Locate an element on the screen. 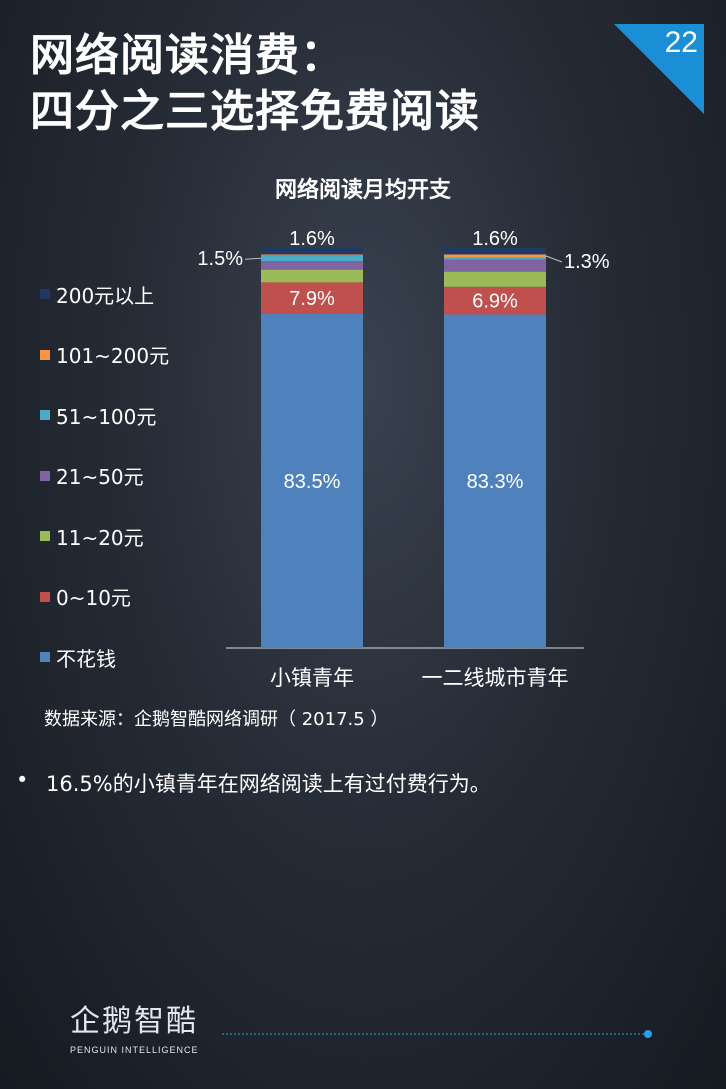 Image resolution: width=726 pixels, height=1089 pixels. legend-item: 101~200元 is located at coordinates (104, 355).